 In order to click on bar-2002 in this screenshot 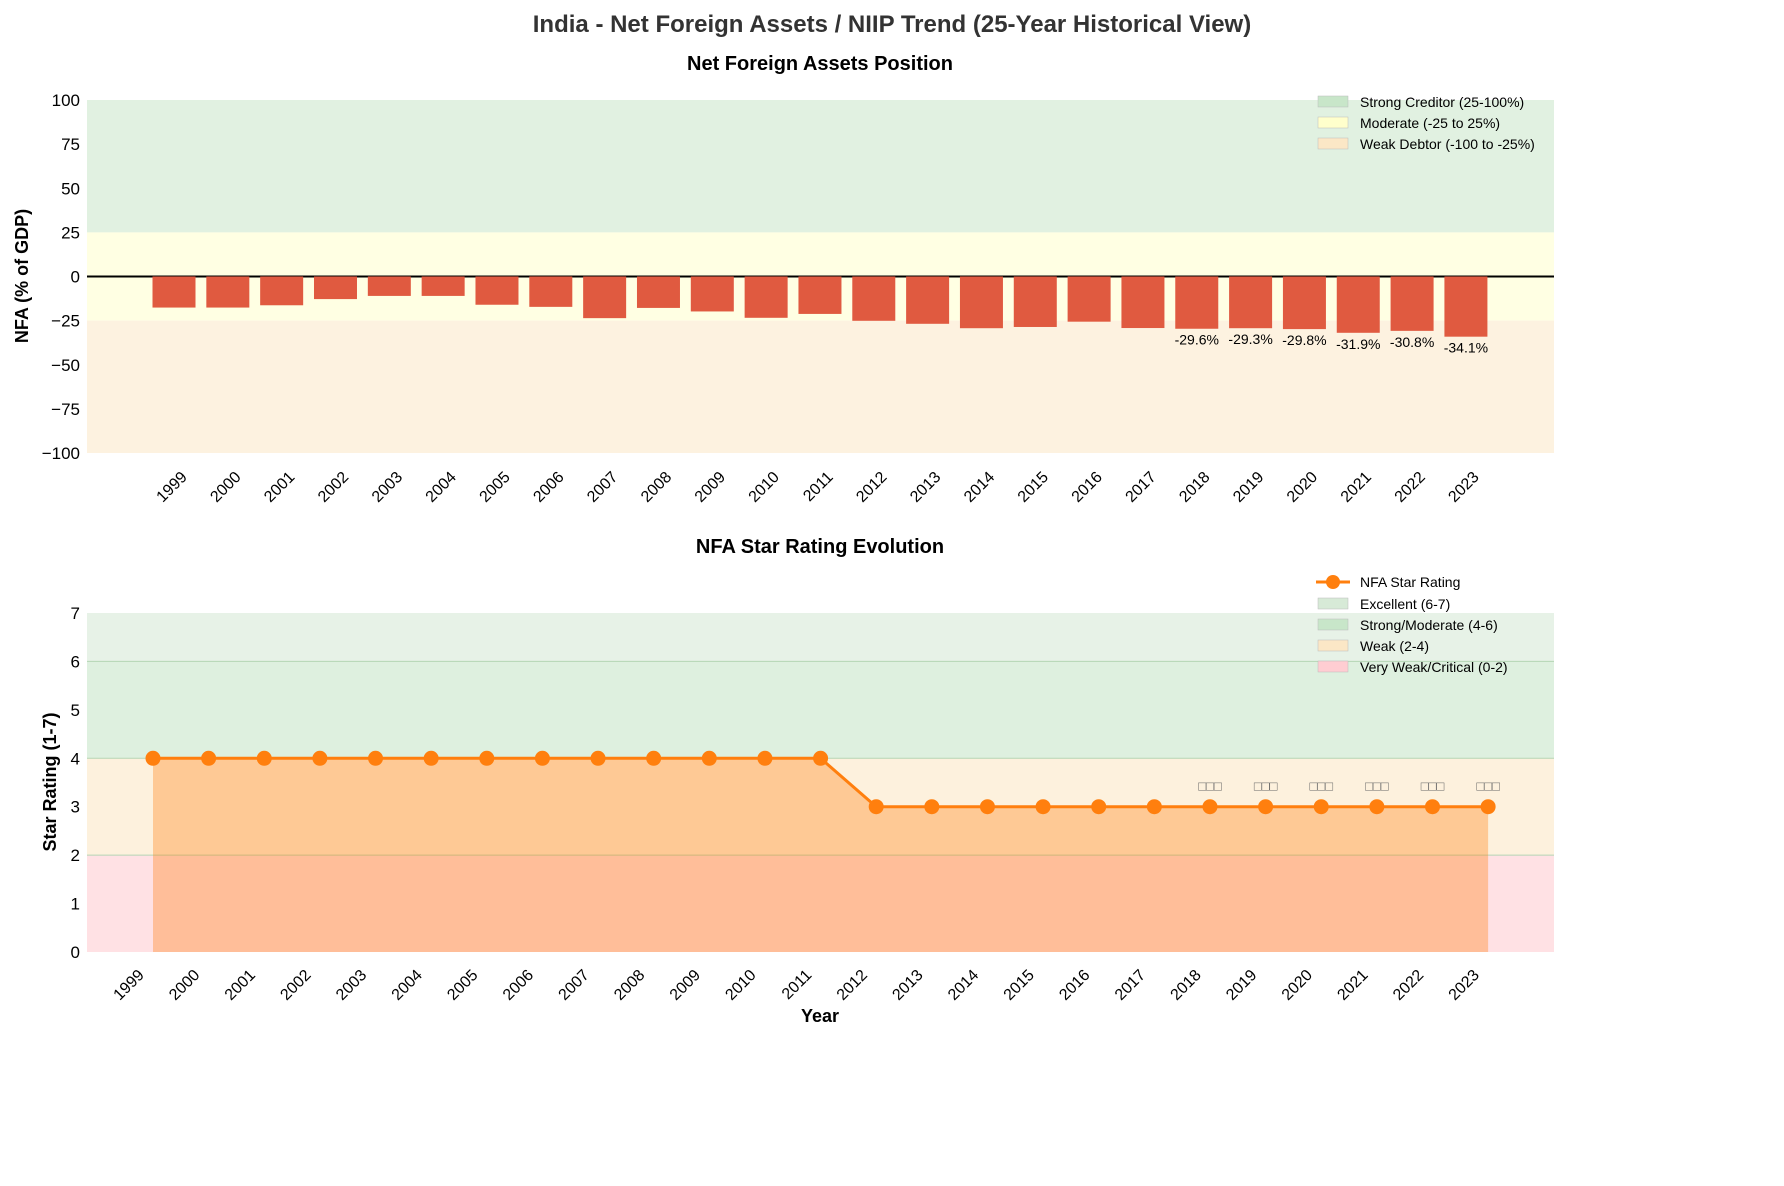, I will do `click(335, 288)`.